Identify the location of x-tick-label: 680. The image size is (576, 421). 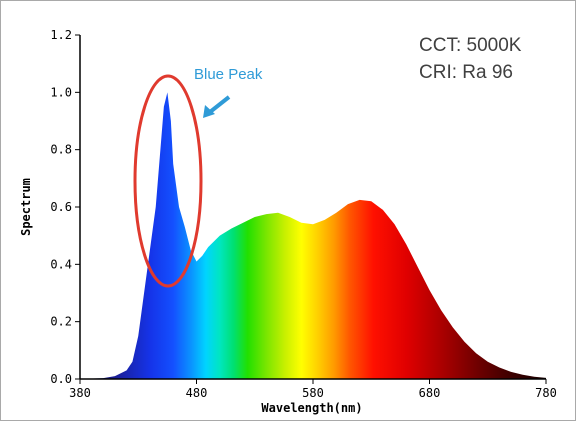
(430, 393).